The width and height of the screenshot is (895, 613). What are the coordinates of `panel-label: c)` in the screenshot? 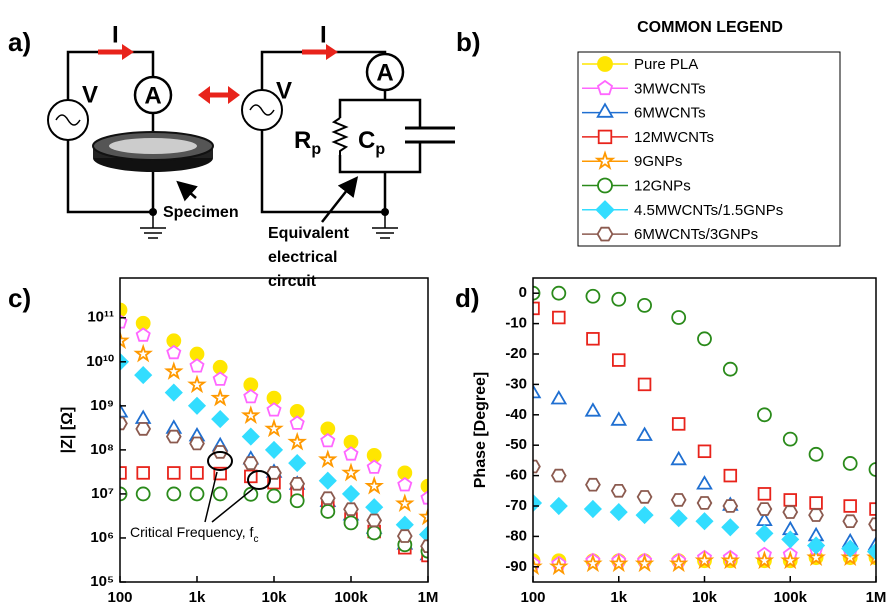 It's located at (19, 298).